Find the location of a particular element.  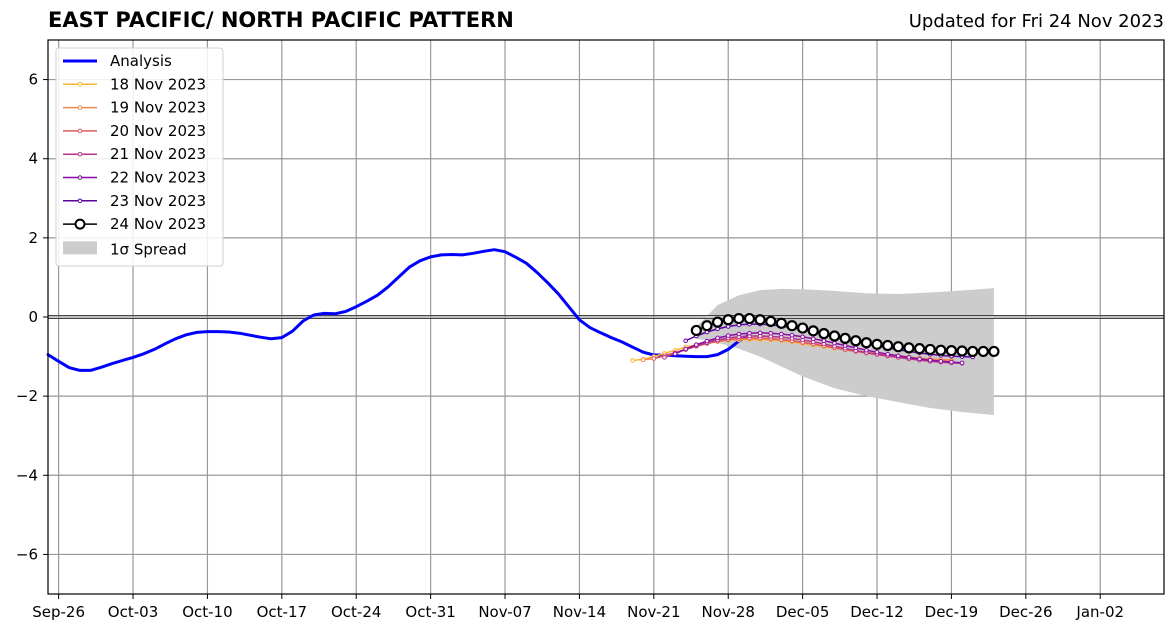

legend-label: 24 Nov 2023 is located at coordinates (158, 224).